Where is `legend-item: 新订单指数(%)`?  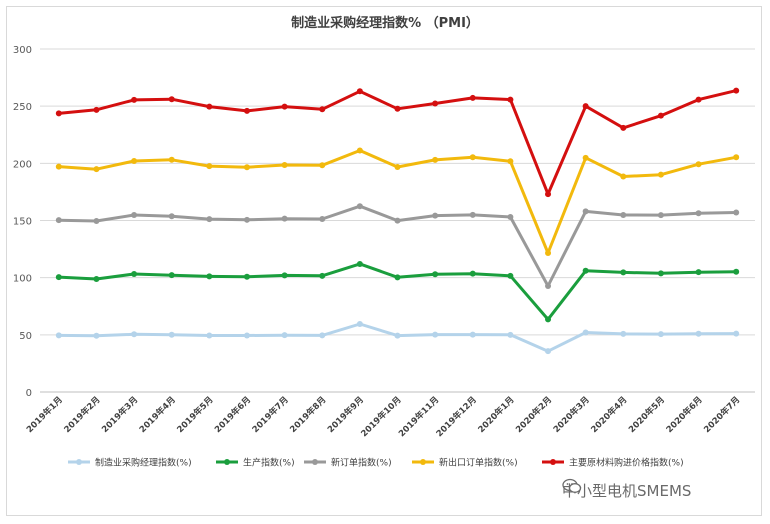 legend-item: 新订单指数(%) is located at coordinates (348, 463).